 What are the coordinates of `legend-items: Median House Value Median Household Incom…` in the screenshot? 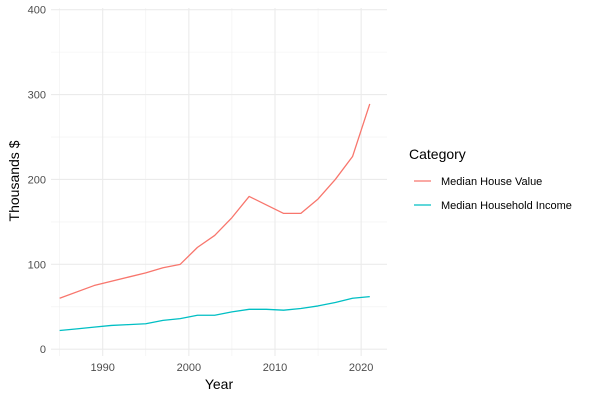 It's located at (493, 194).